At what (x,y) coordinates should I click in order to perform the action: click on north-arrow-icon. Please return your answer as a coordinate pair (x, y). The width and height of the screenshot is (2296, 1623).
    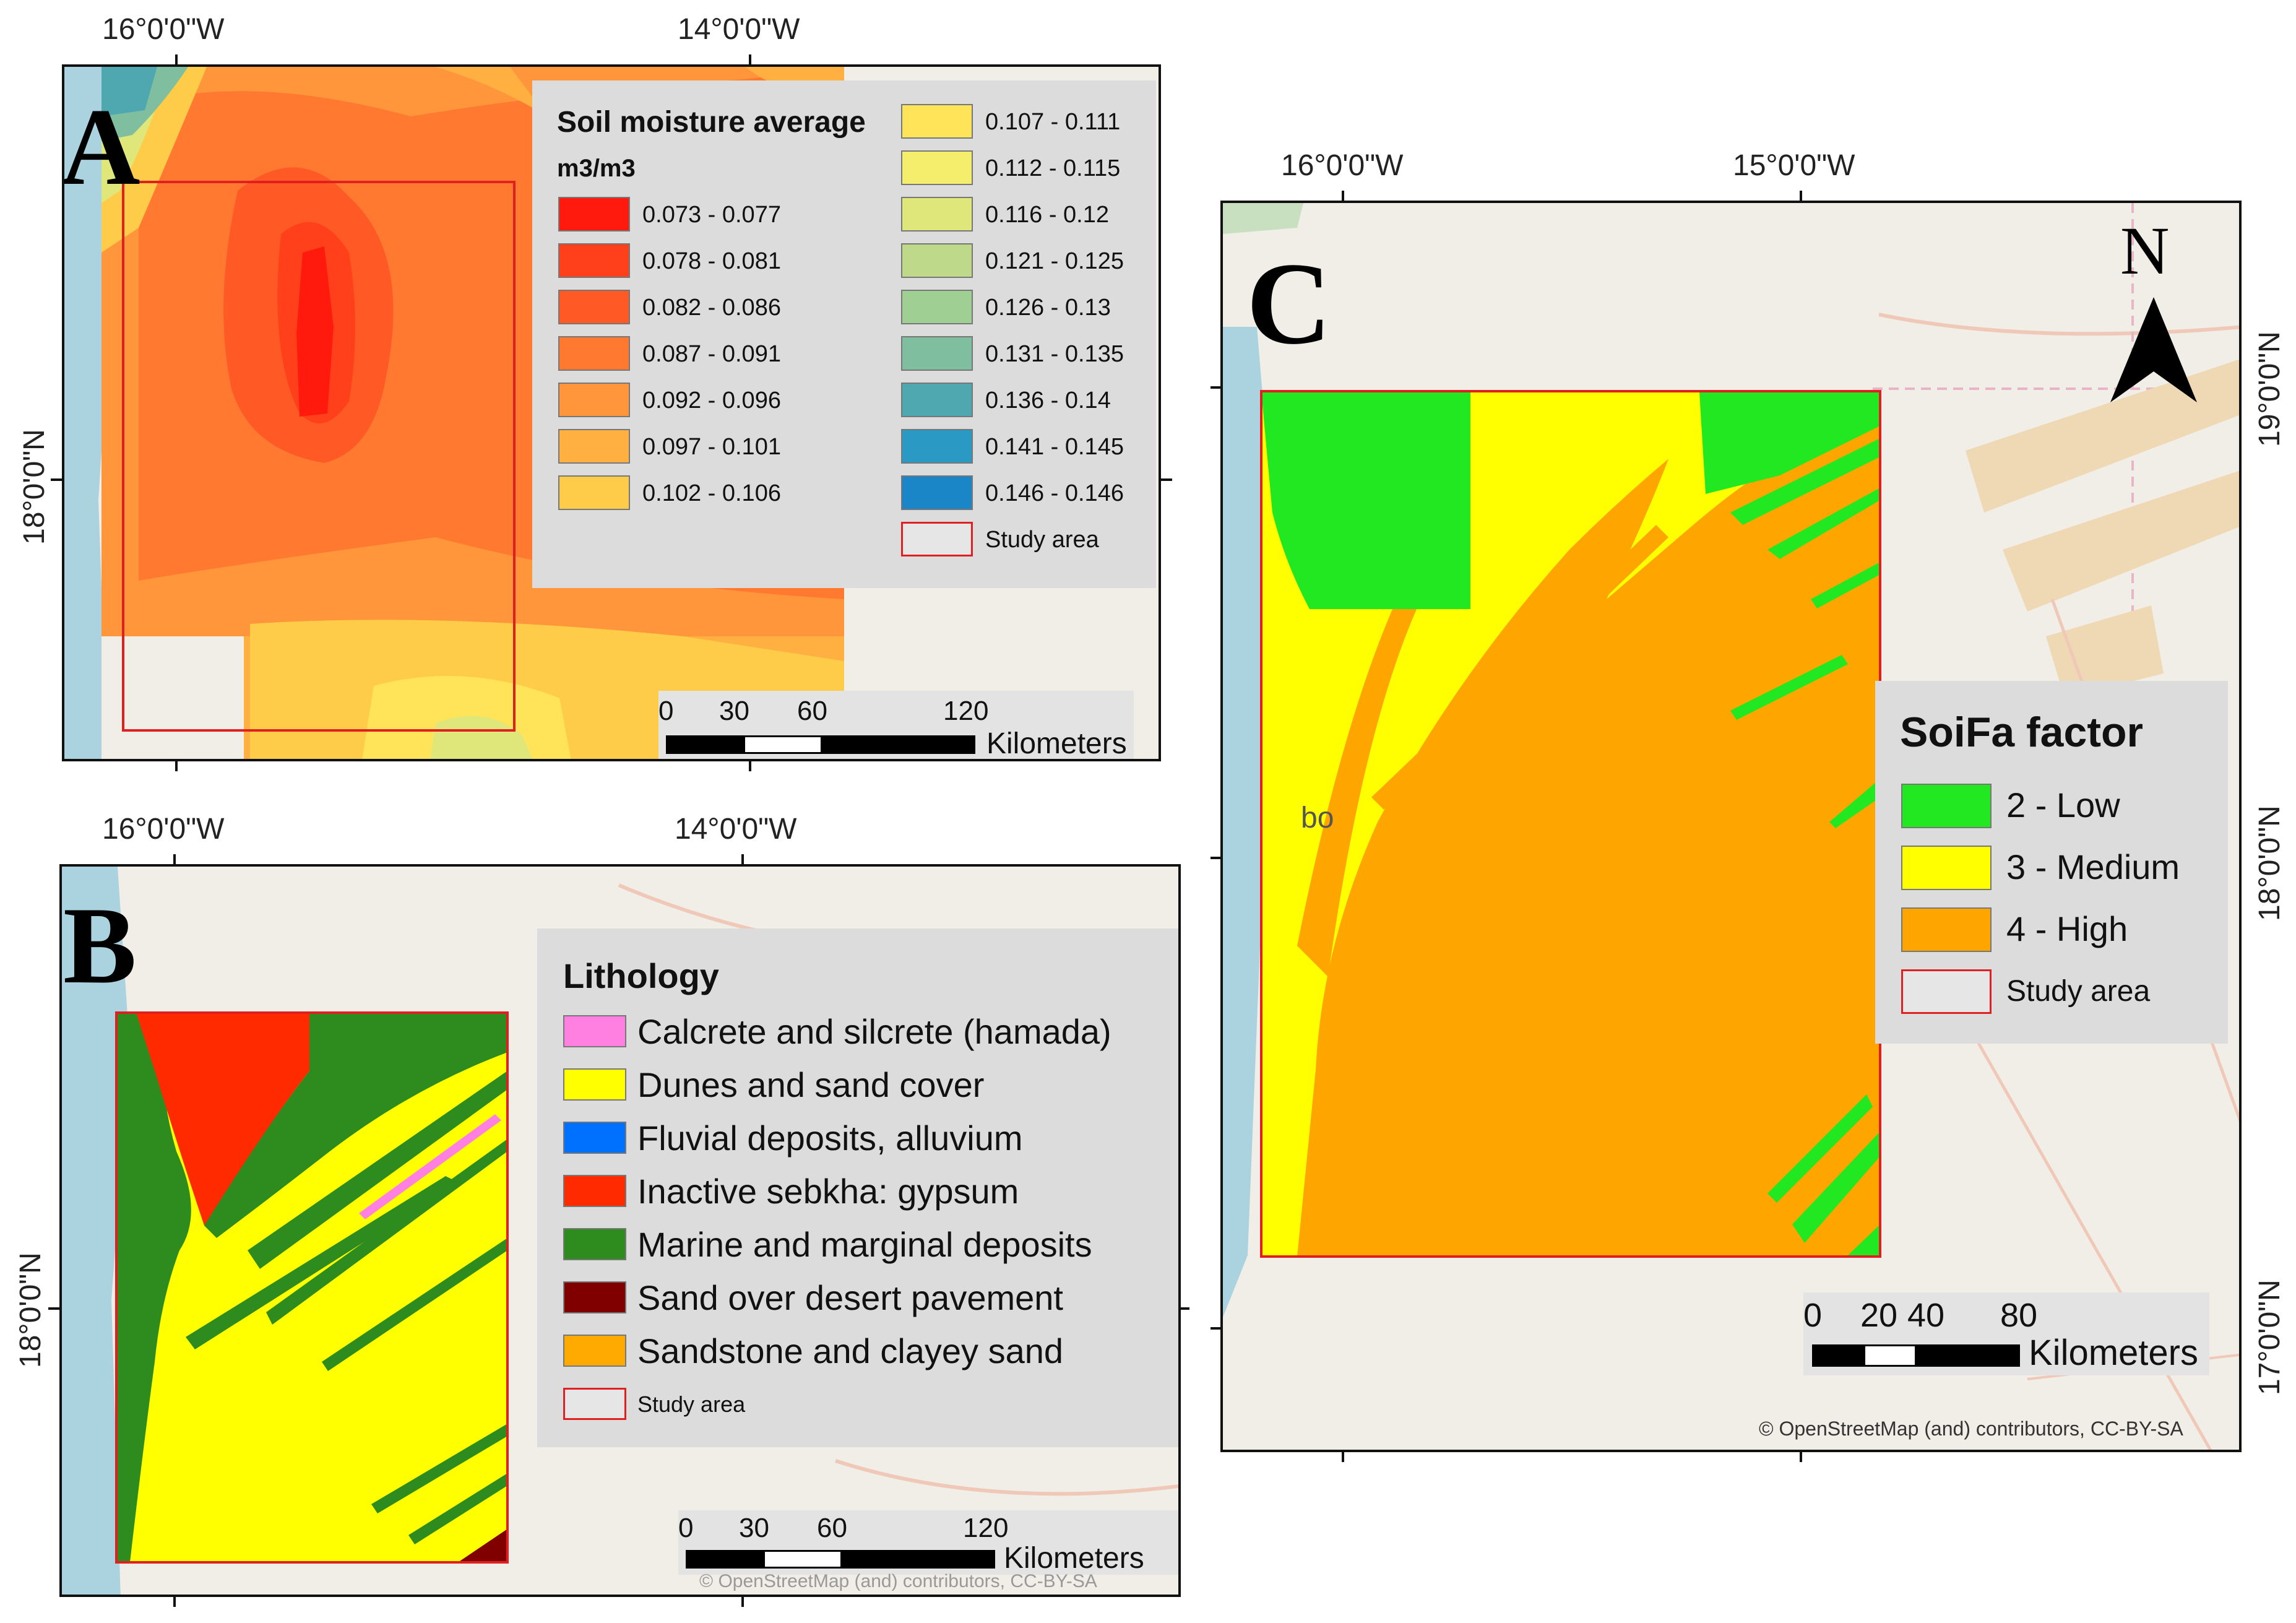
    Looking at the image, I should click on (2153, 349).